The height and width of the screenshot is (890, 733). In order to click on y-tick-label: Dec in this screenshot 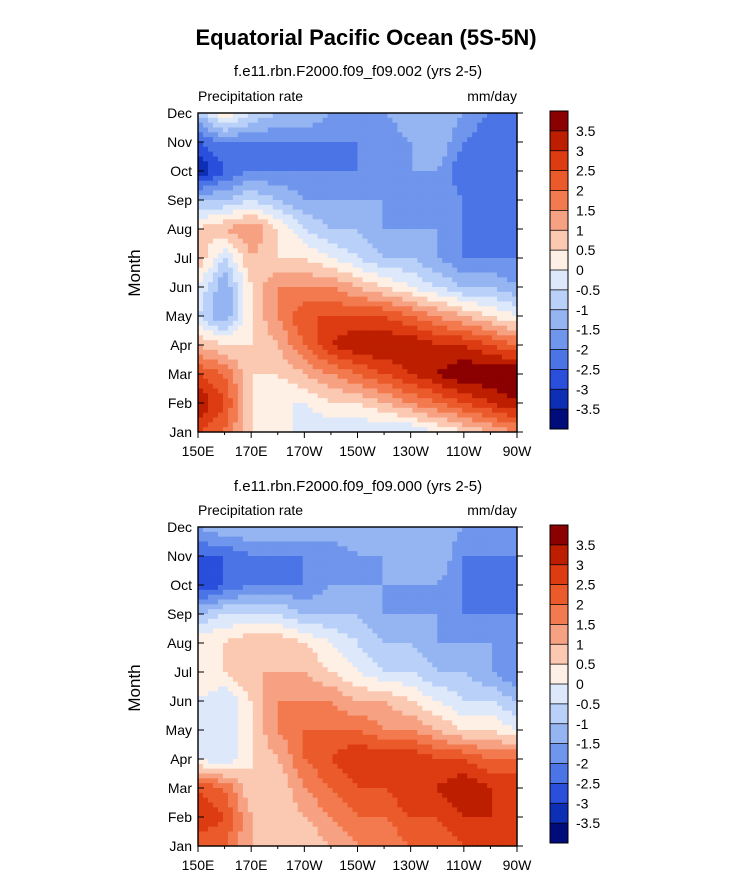, I will do `click(179, 113)`.